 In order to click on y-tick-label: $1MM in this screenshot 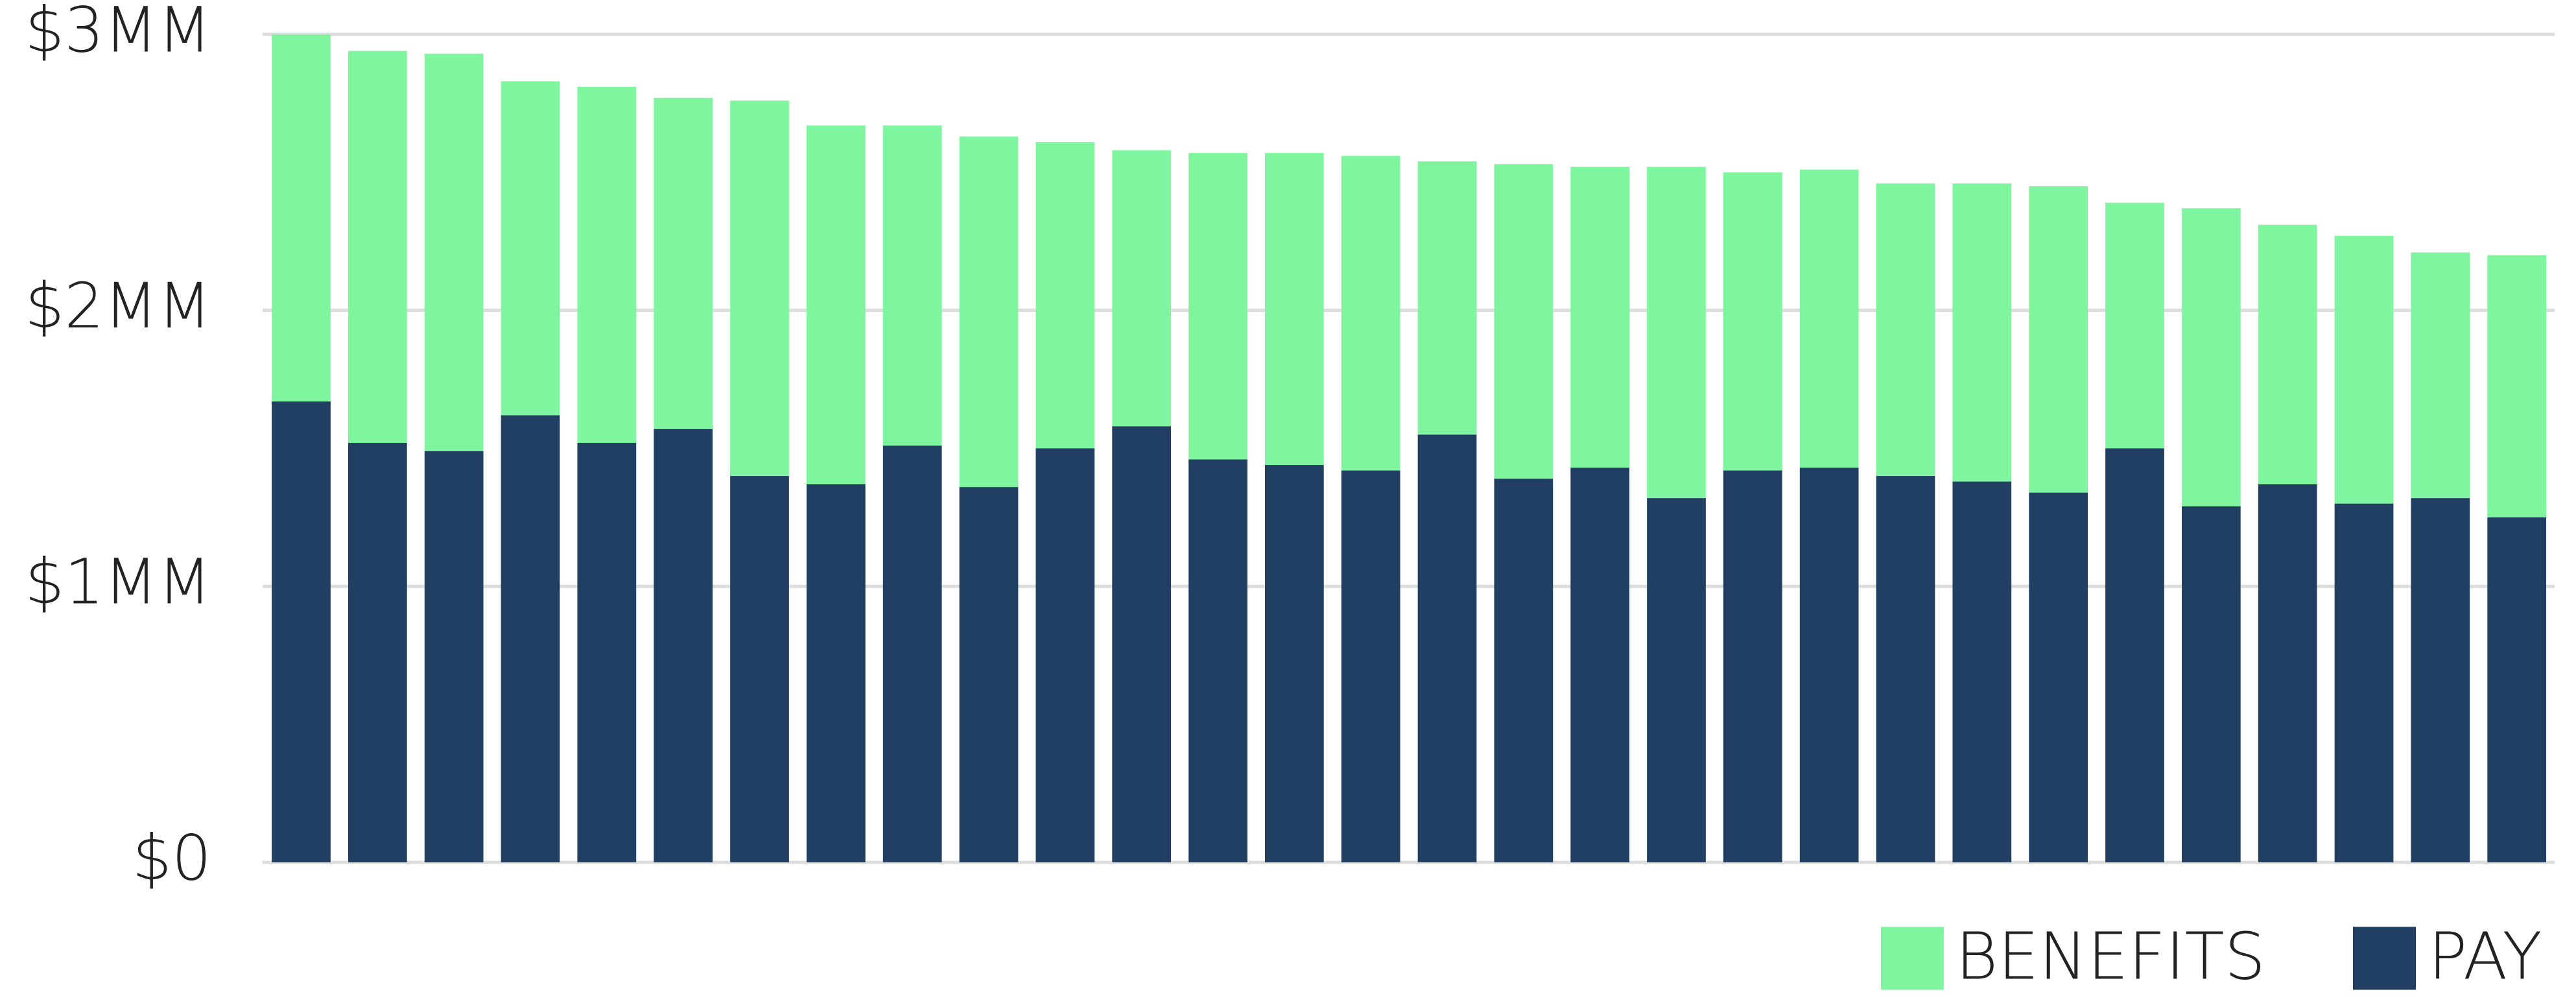, I will do `click(118, 583)`.